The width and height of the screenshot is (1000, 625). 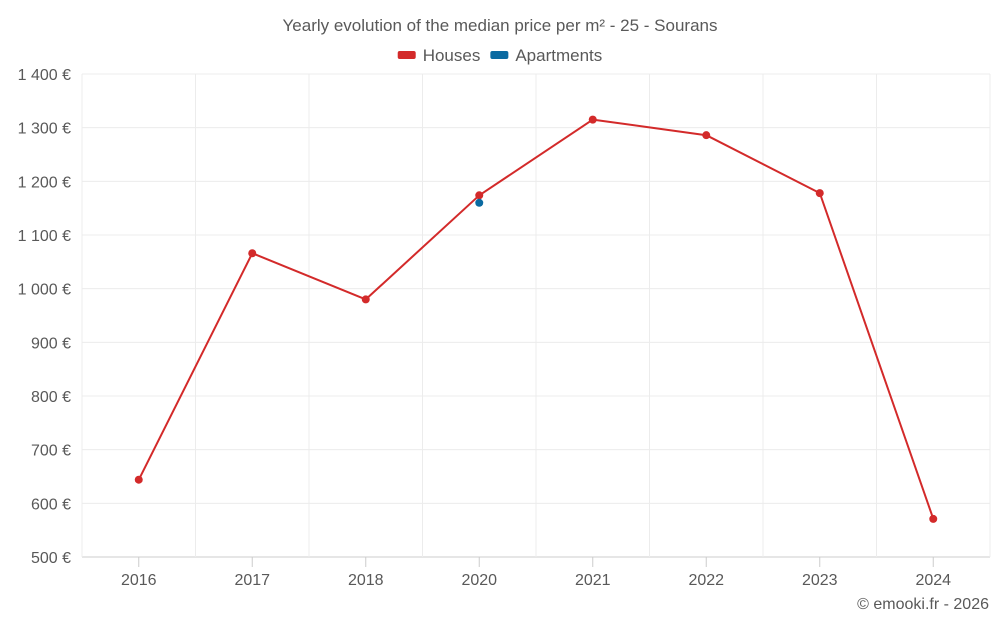 I want to click on x-tick-label: 2020, so click(x=479, y=580).